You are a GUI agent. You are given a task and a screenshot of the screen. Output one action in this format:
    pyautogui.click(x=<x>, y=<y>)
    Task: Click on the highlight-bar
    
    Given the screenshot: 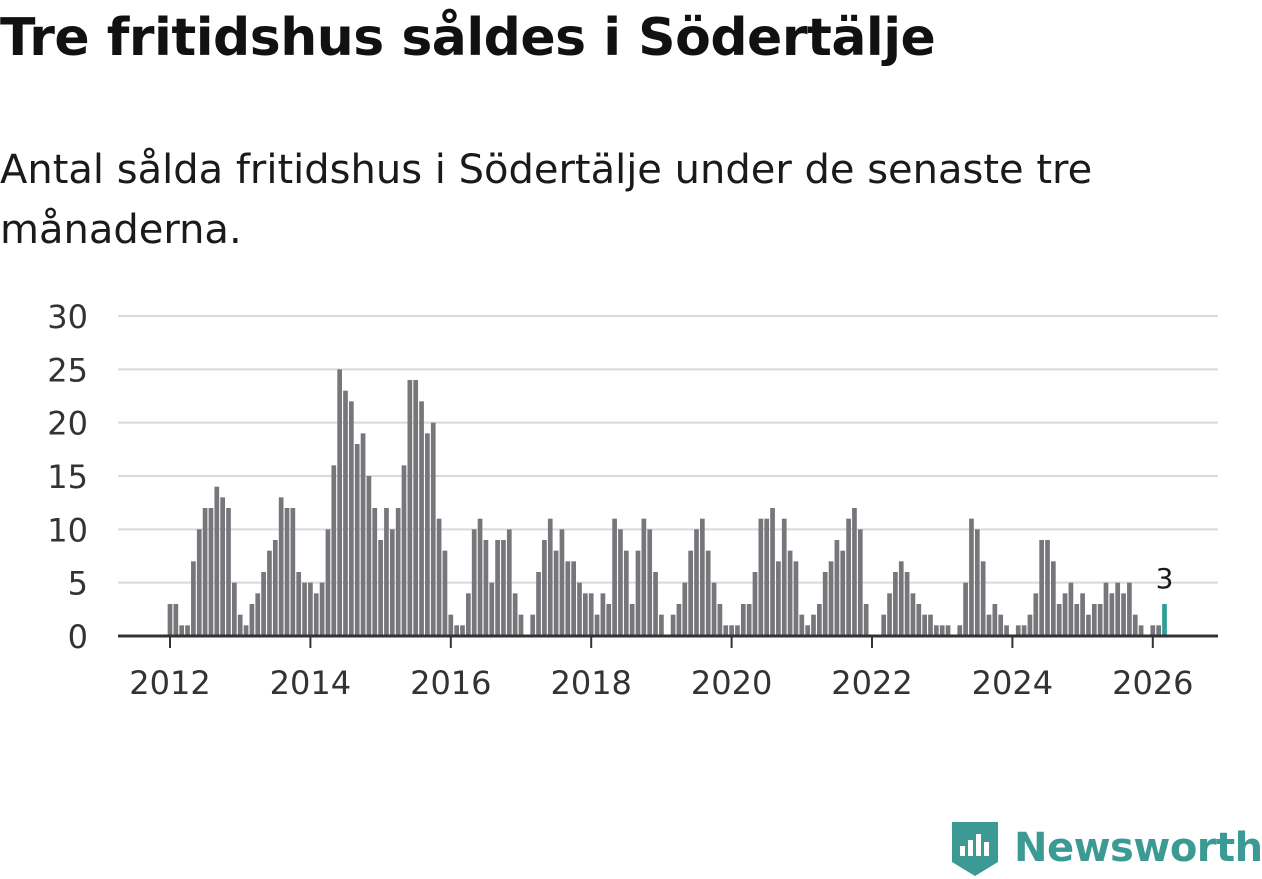 What is the action you would take?
    pyautogui.click(x=1164, y=620)
    